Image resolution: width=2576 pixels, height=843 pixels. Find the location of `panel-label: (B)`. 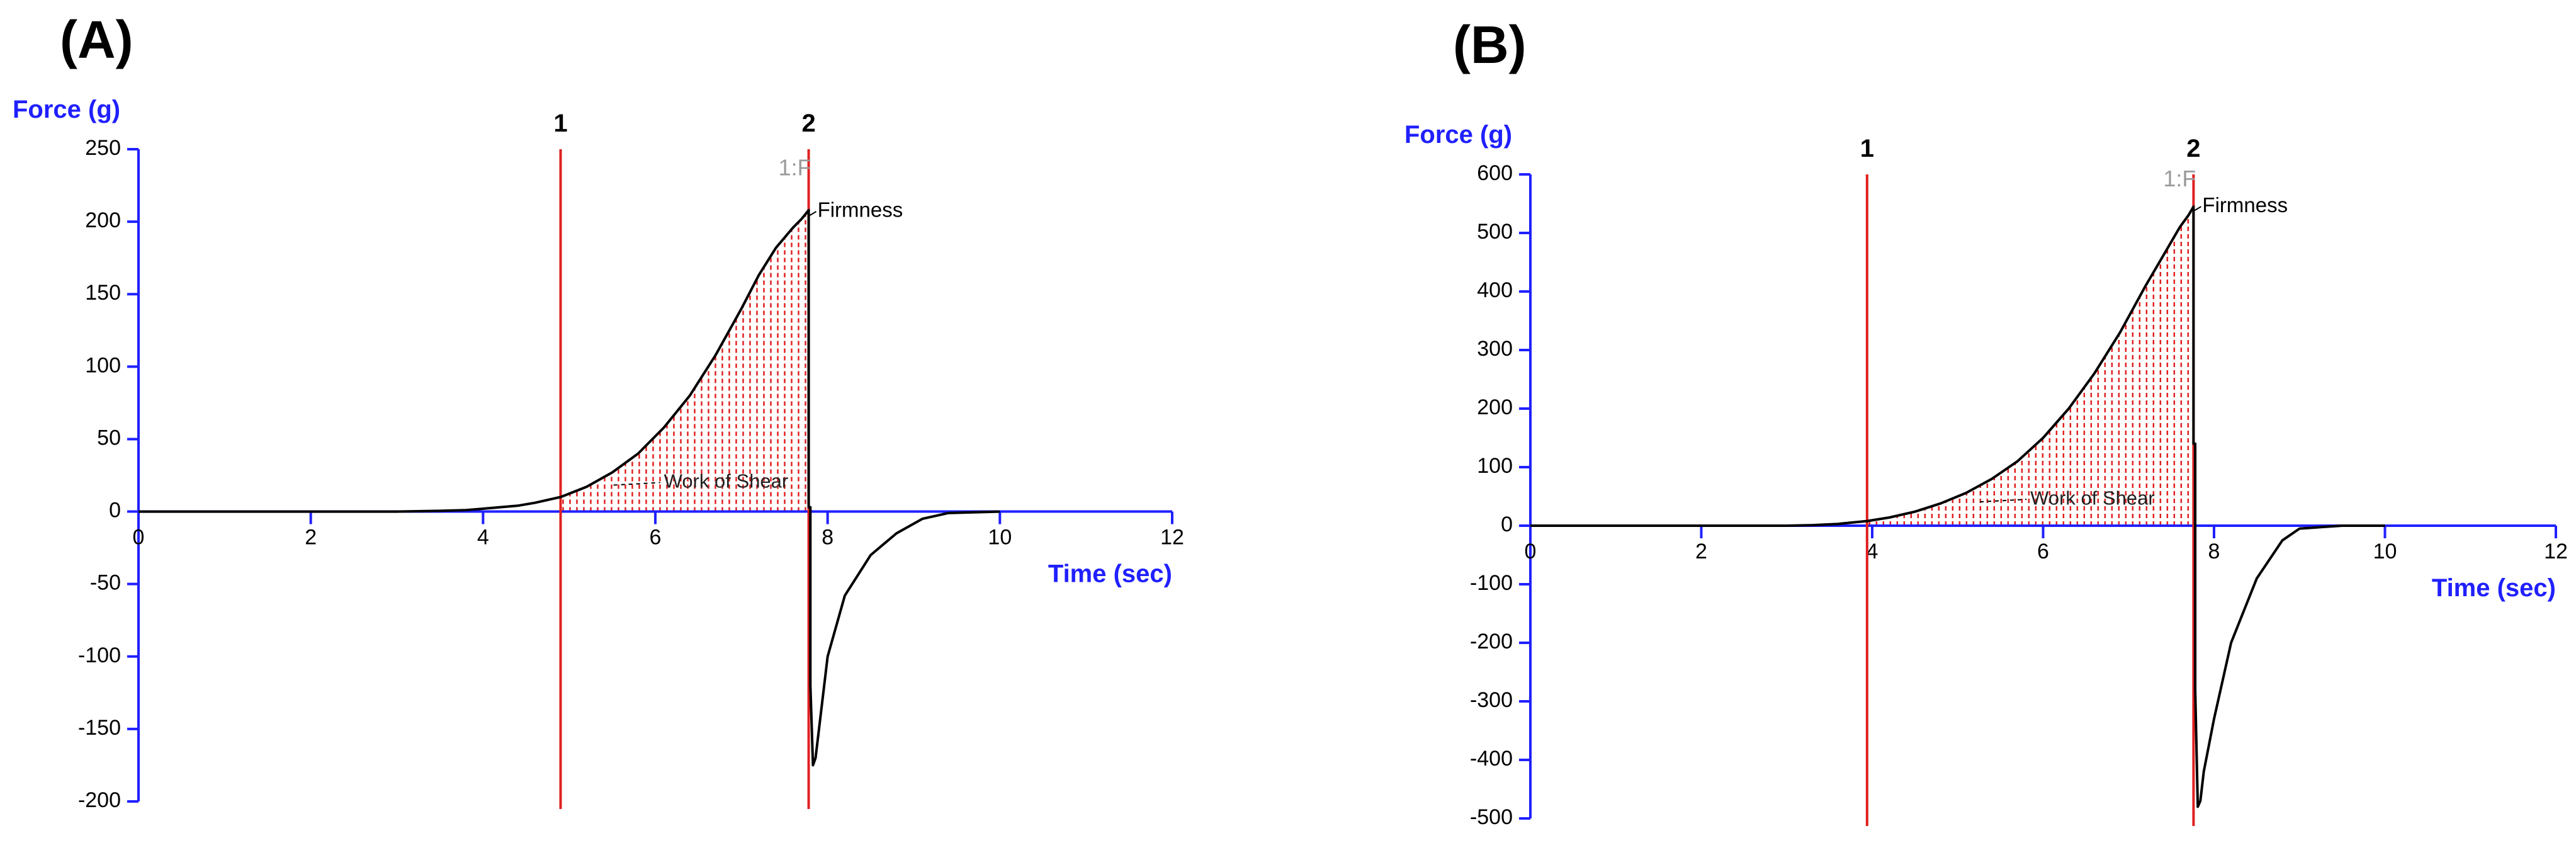

panel-label: (B) is located at coordinates (1490, 44).